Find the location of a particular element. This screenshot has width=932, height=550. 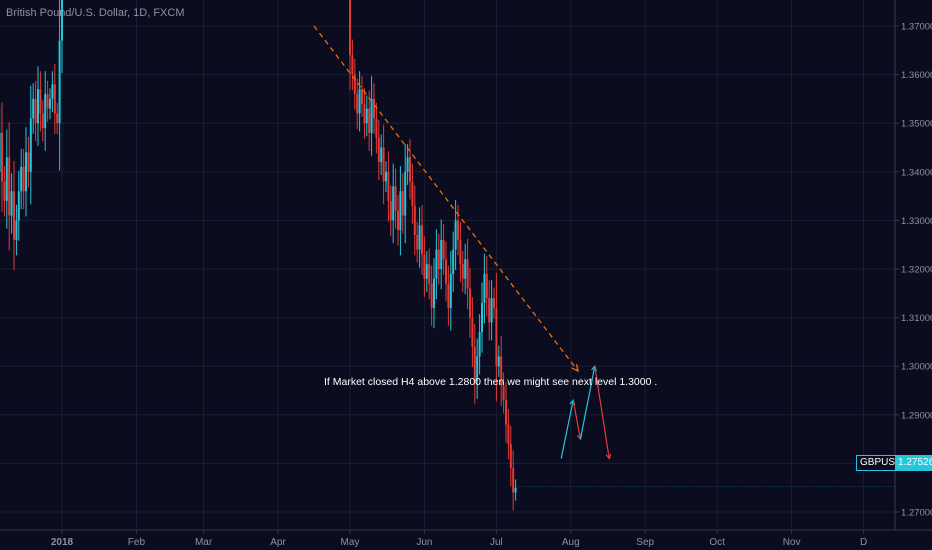

time-axis: 2018 Feb Mar Apr May Jun Jul Aug Sep Oct Nov D is located at coordinates (459, 539).